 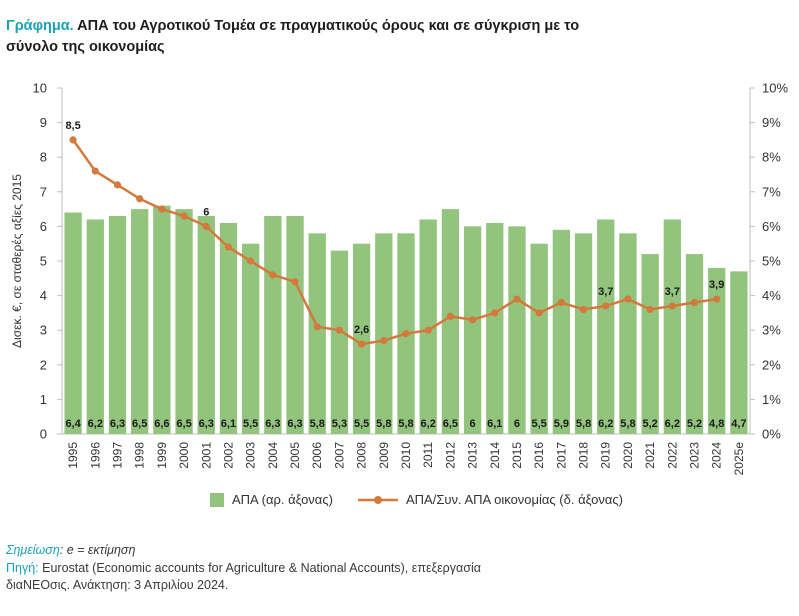 I want to click on bar-value-label: 6, so click(x=473, y=424).